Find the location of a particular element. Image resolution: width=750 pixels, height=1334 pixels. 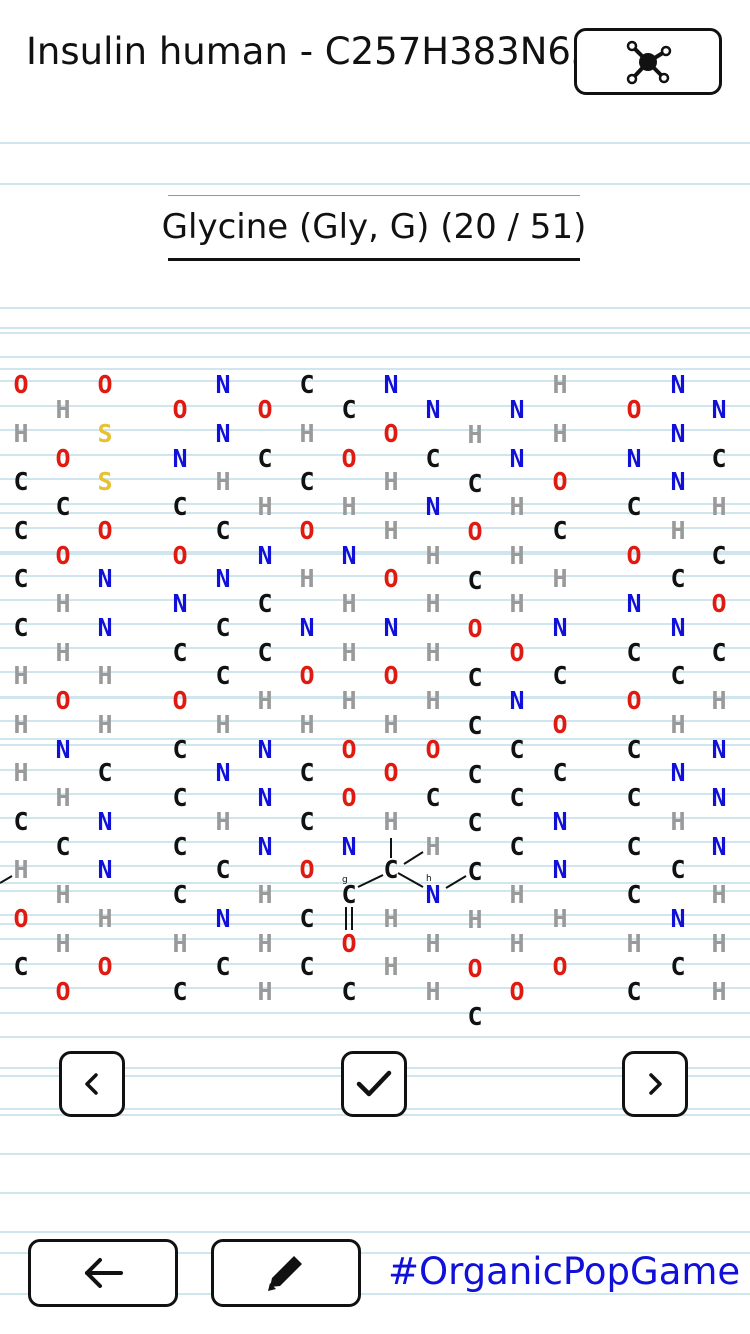

next-residue-button is located at coordinates (655, 1084).